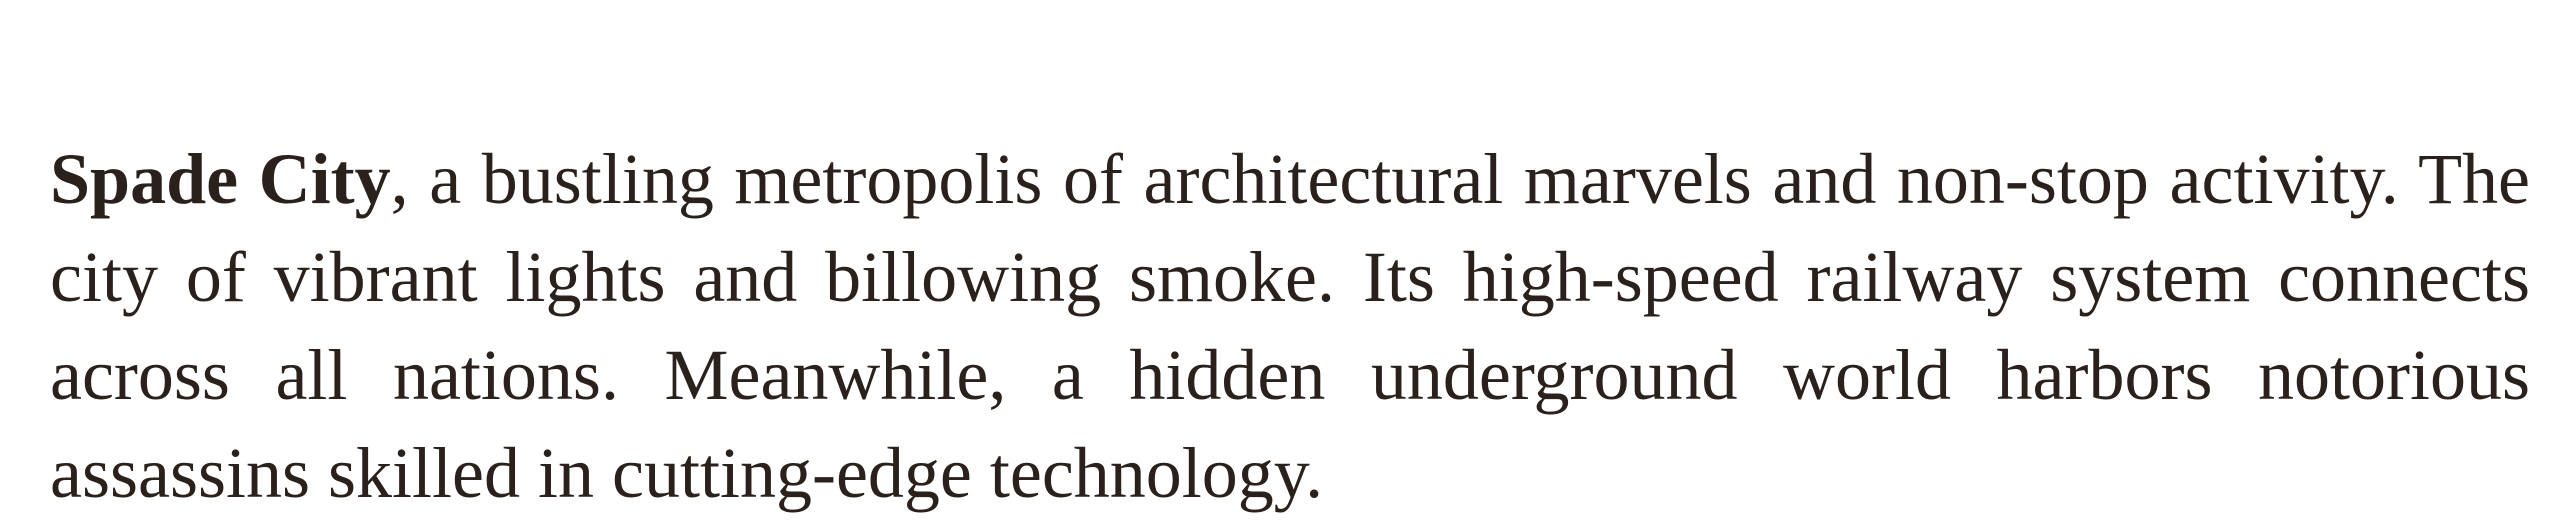  Describe the element at coordinates (220, 179) in the screenshot. I see `city-name: Spade City` at that location.